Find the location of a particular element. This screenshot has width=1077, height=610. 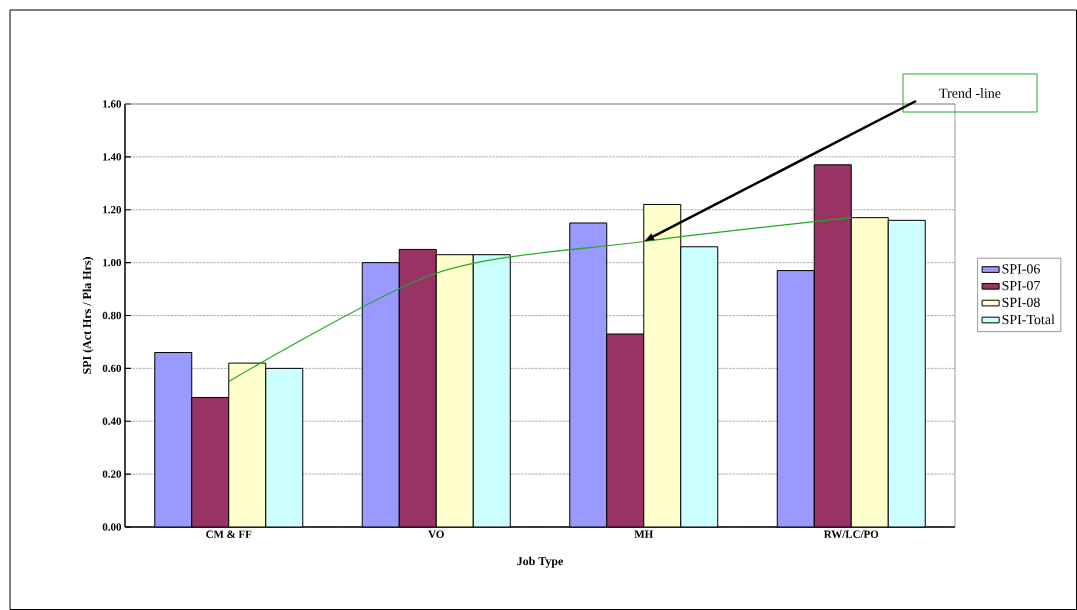

y-tick-label: 1.60 is located at coordinates (112, 104).